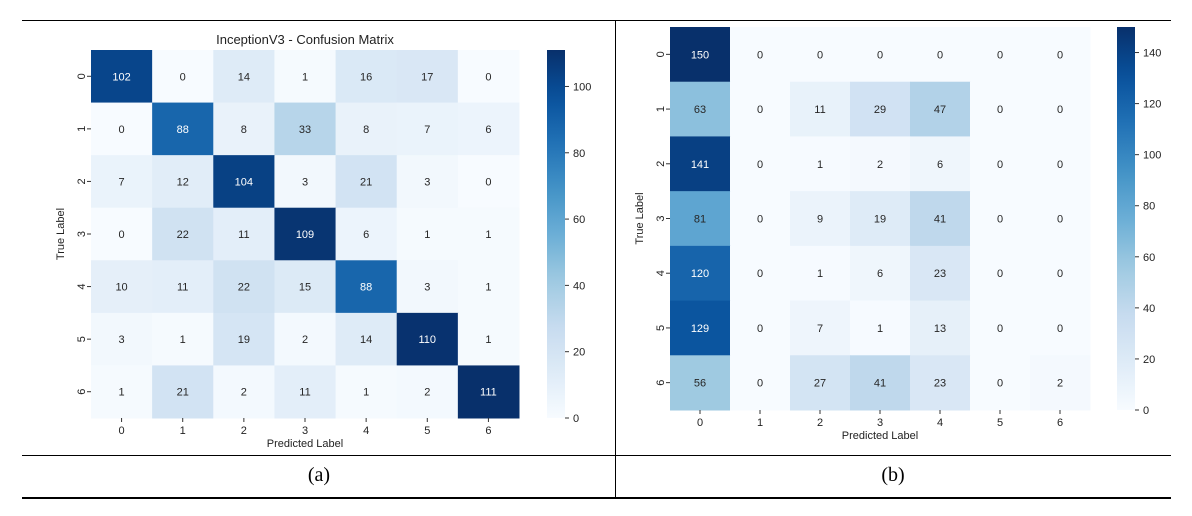  I want to click on cell-value-label: 110, so click(428, 340).